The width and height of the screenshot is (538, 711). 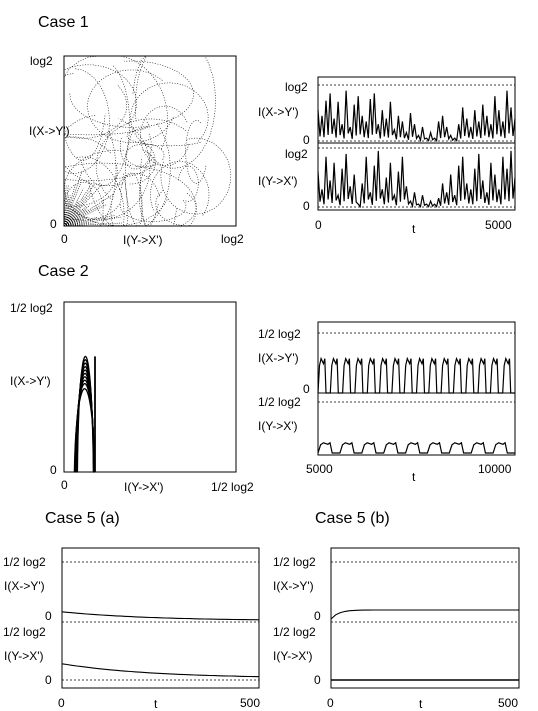 What do you see at coordinates (63, 271) in the screenshot?
I see `case2-title: Case 2` at bounding box center [63, 271].